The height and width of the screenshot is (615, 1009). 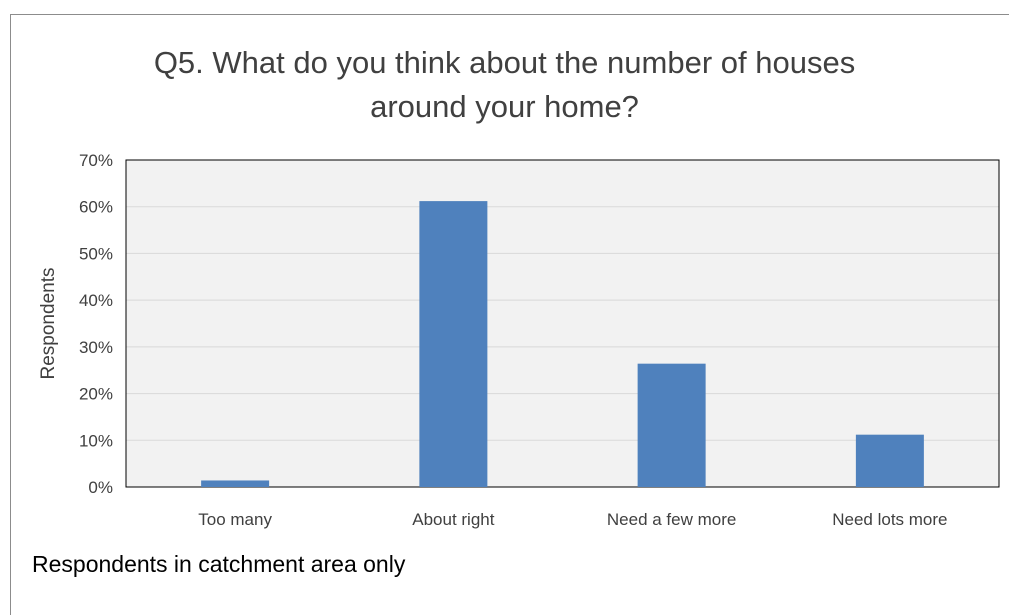 What do you see at coordinates (96, 347) in the screenshot?
I see `y-tick-label: 30%` at bounding box center [96, 347].